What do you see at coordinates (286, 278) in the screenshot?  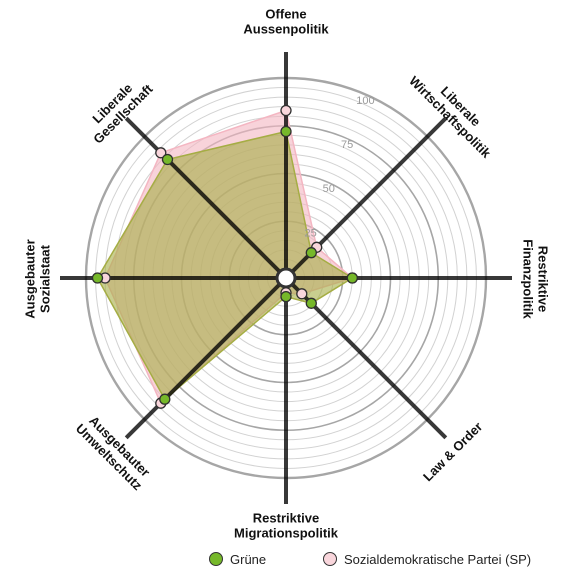 I see `center-hub` at bounding box center [286, 278].